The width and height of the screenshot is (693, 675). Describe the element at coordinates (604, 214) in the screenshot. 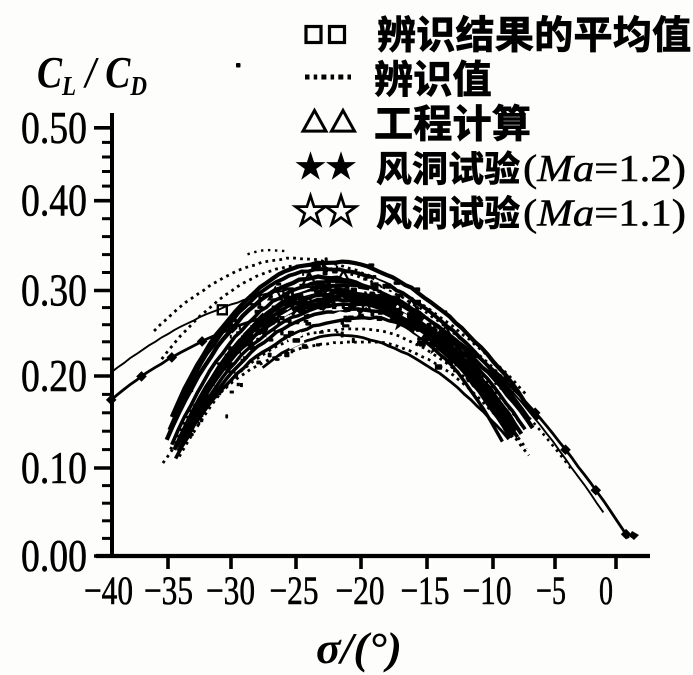

I see `svg-text:(Ma=1.1): (Ma =1.1)` at that location.